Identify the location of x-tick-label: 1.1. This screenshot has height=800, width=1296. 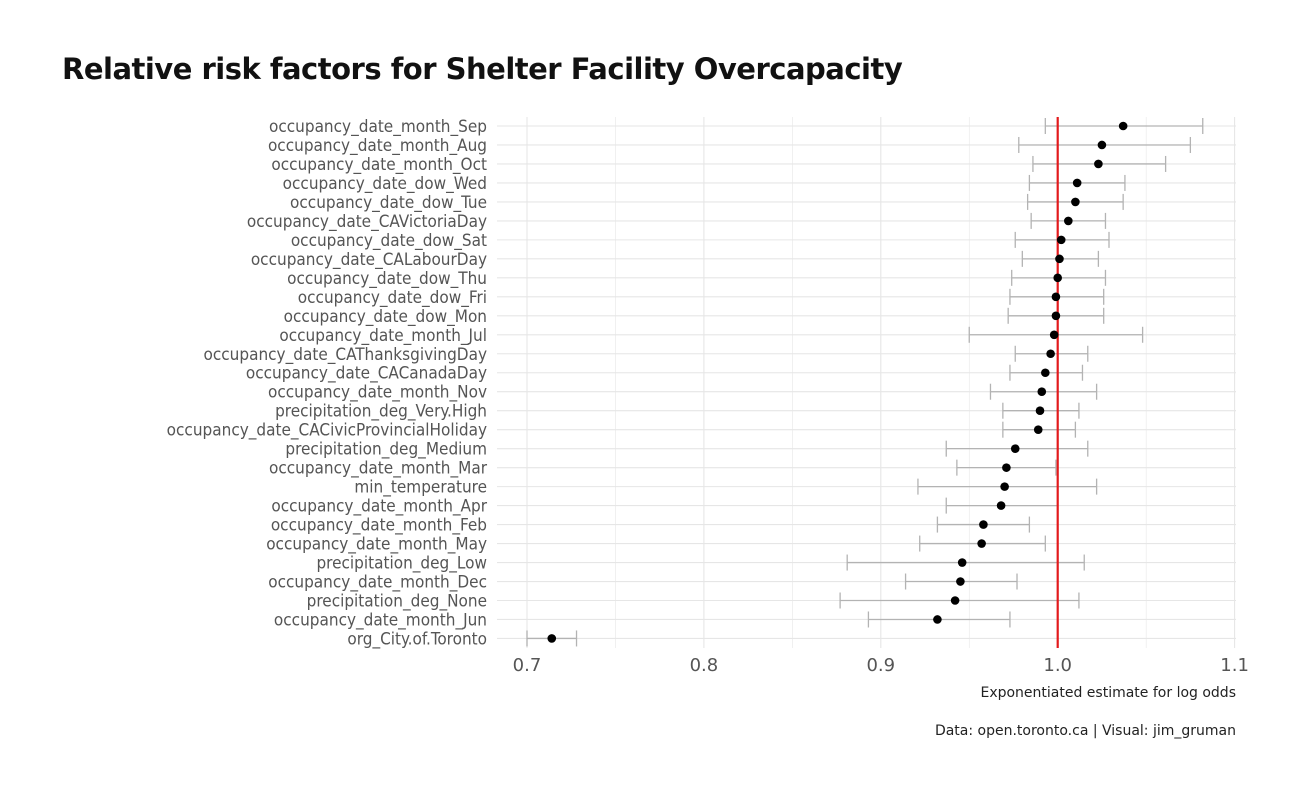
(1234, 665).